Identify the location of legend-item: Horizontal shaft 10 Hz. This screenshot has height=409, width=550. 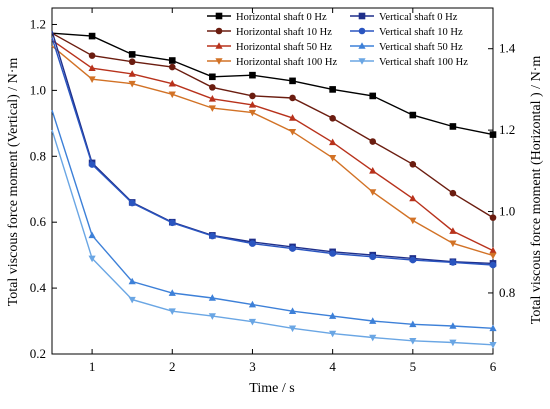
(269, 32).